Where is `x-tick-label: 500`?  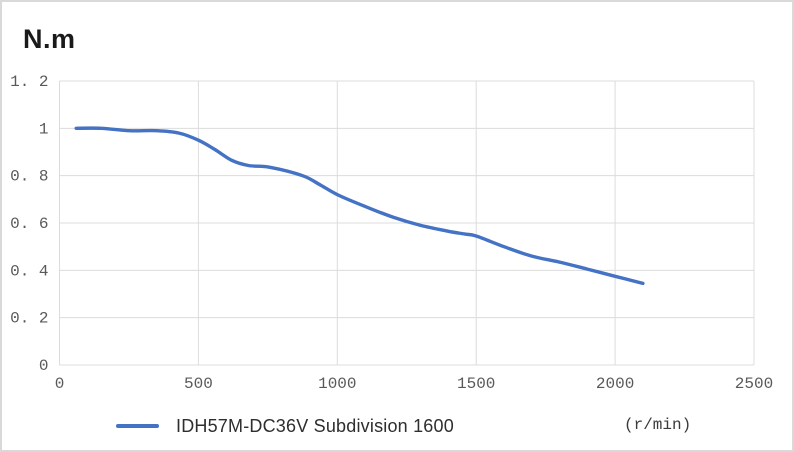
x-tick-label: 500 is located at coordinates (198, 384).